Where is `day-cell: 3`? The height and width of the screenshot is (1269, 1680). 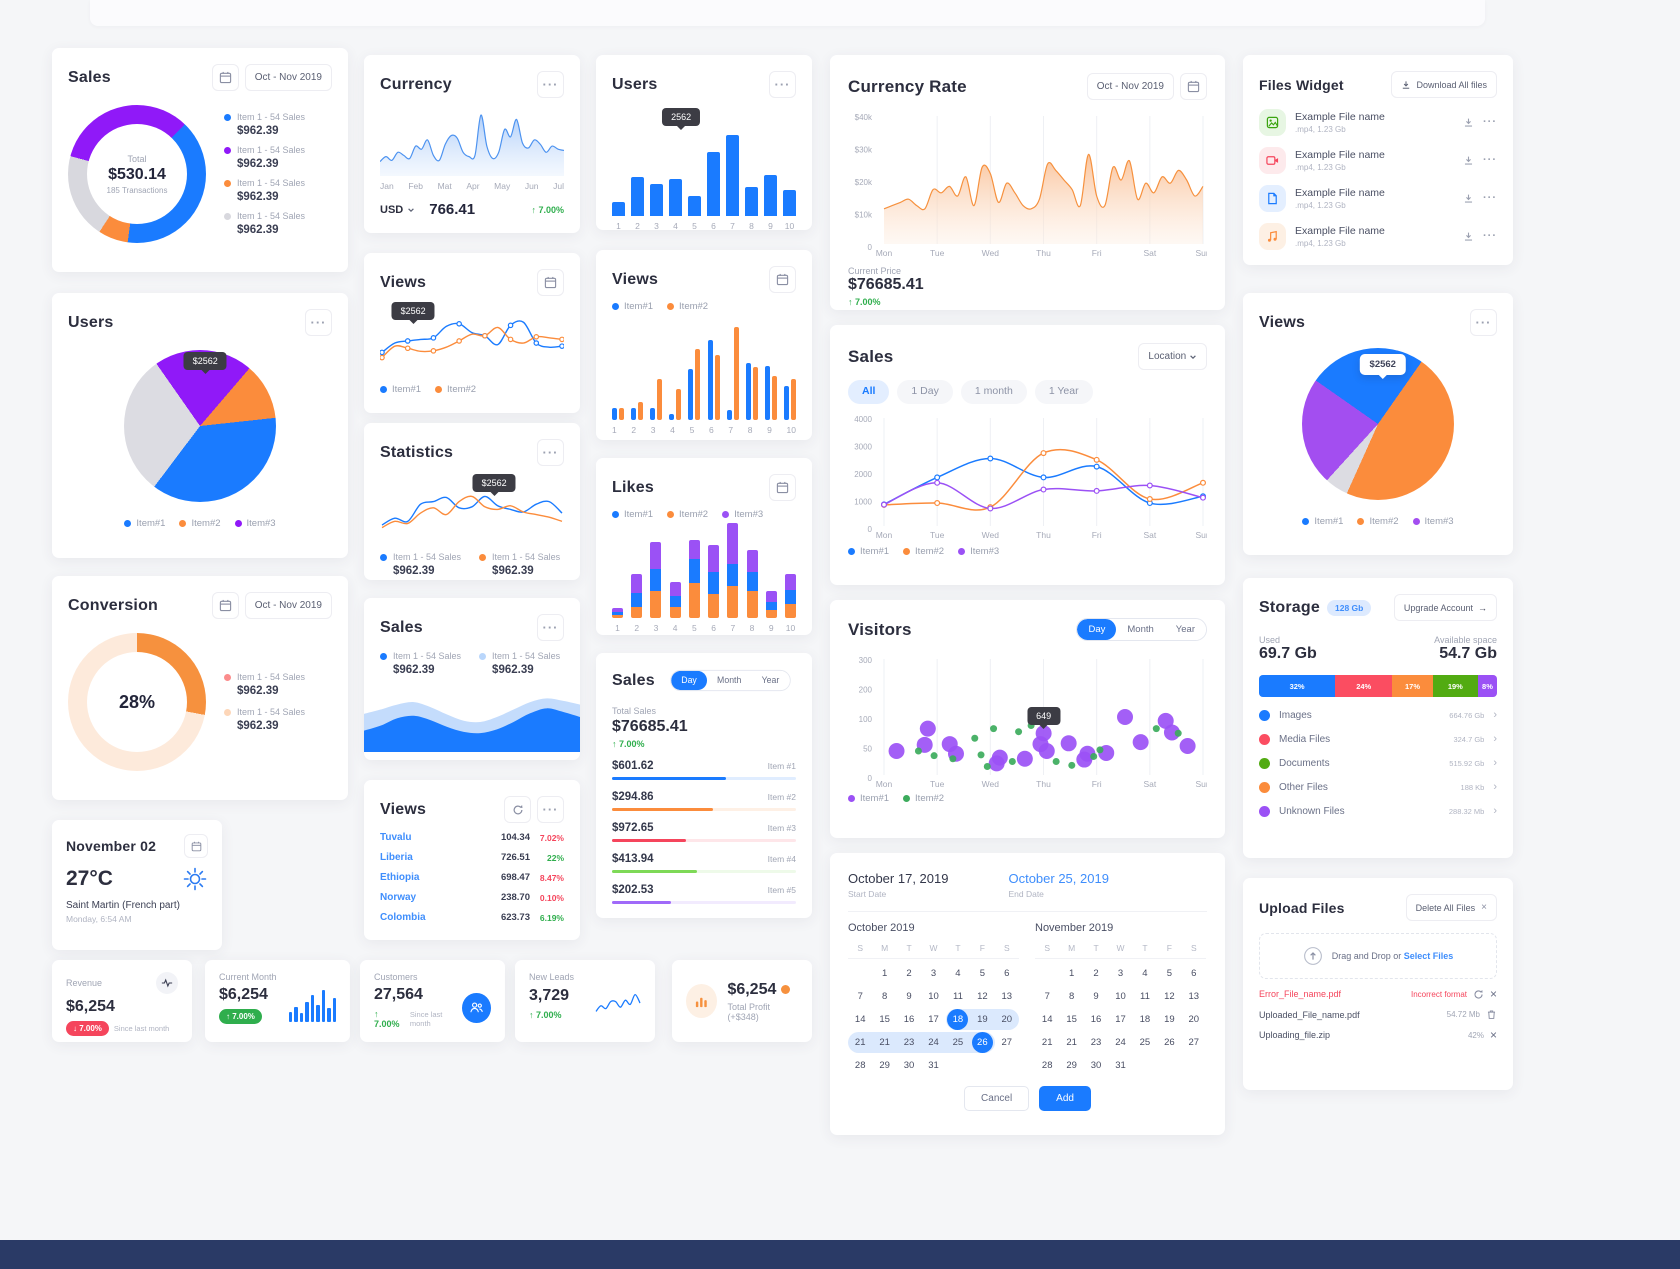
day-cell: 3 is located at coordinates (933, 973).